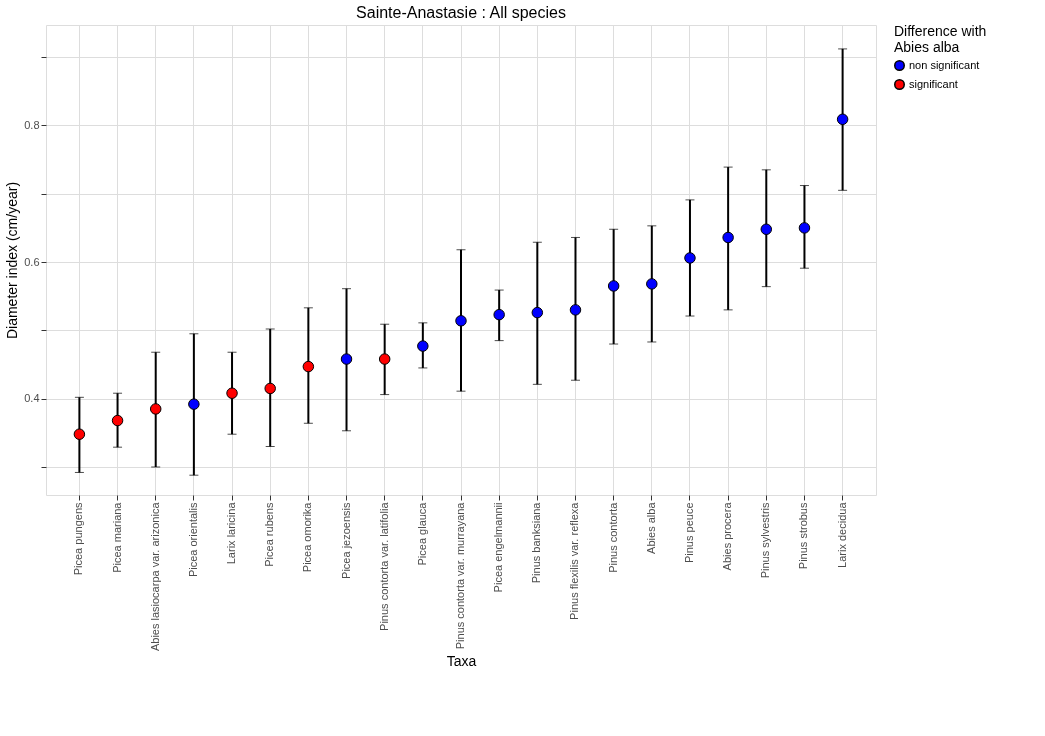 The image size is (1045, 736). I want to click on x-tick-label: Picea jezoensis, so click(345, 540).